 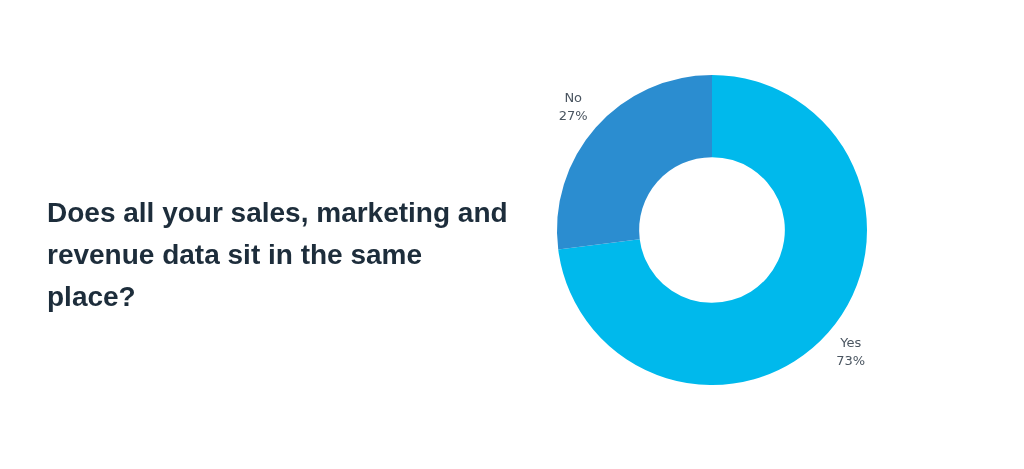 What do you see at coordinates (851, 360) in the screenshot?
I see `data-label: 73%` at bounding box center [851, 360].